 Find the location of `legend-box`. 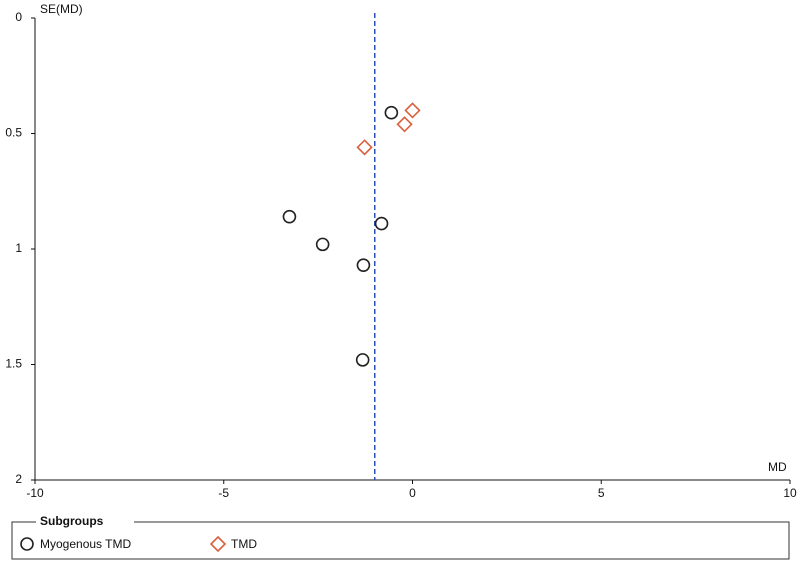

legend-box is located at coordinates (400, 540).